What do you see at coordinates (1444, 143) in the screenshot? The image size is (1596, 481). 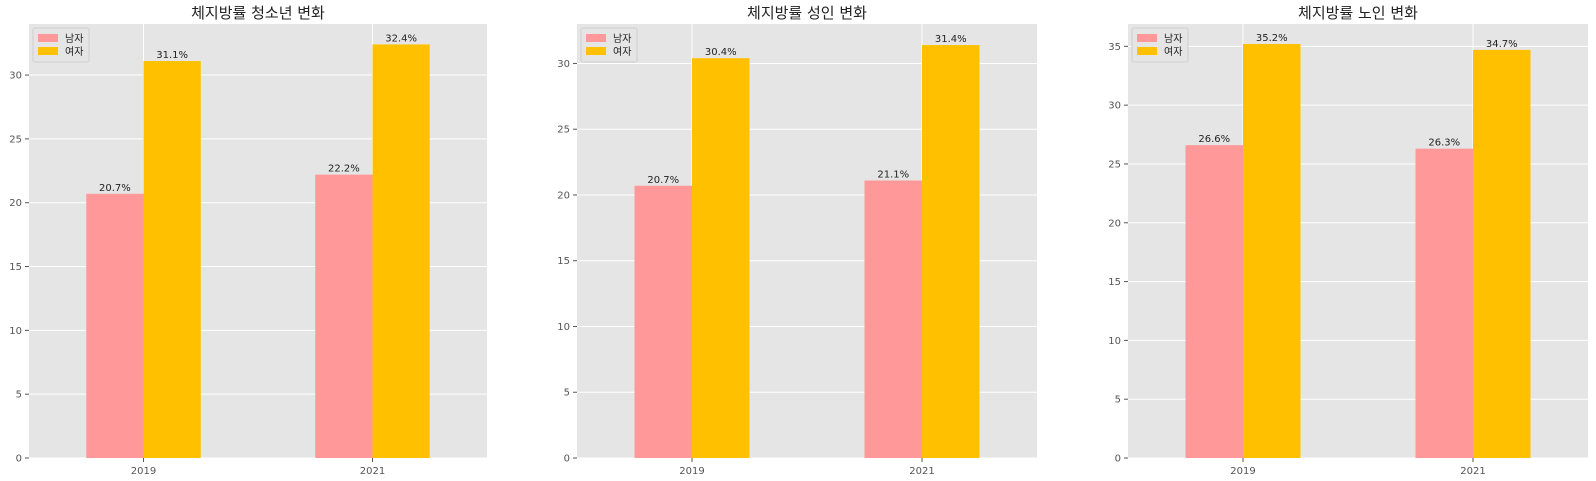 I see `bar-data-label: 26.3%` at bounding box center [1444, 143].